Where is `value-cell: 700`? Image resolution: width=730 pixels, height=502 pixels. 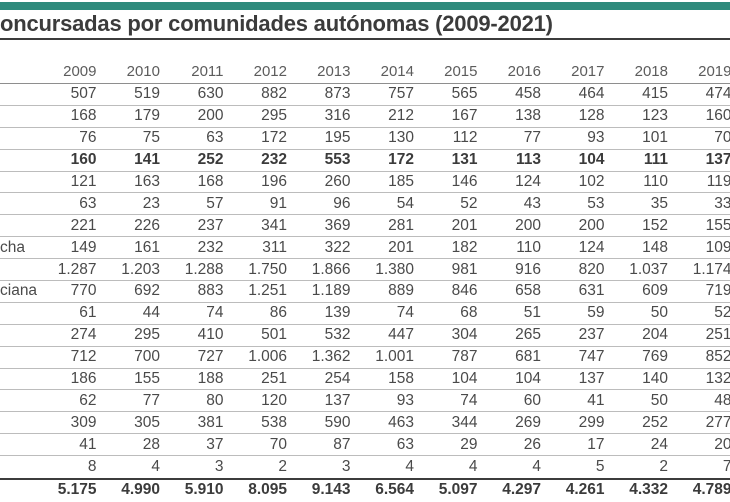 value-cell: 700 is located at coordinates (147, 357).